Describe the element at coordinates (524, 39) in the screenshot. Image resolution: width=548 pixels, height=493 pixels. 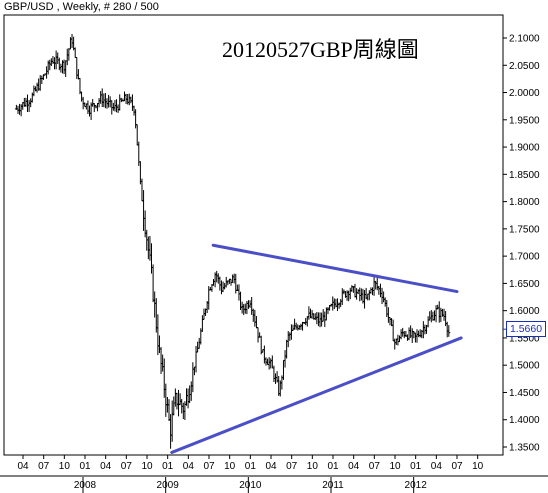
I see `y-tick-label: 2.1000` at that location.